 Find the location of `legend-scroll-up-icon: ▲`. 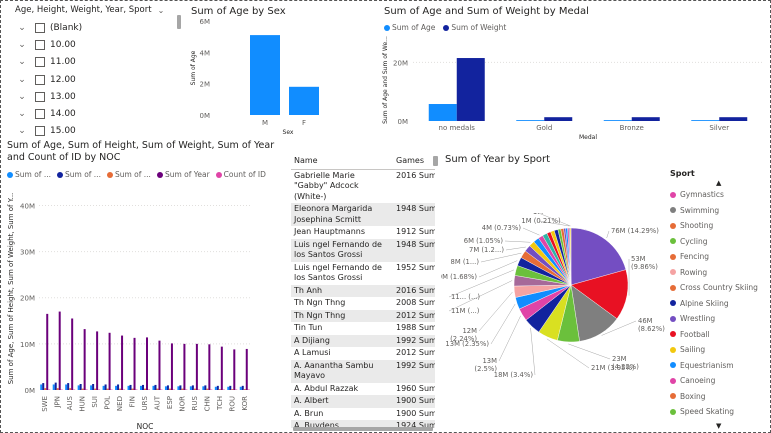

legend-scroll-up-icon: ▲ is located at coordinates (719, 183).